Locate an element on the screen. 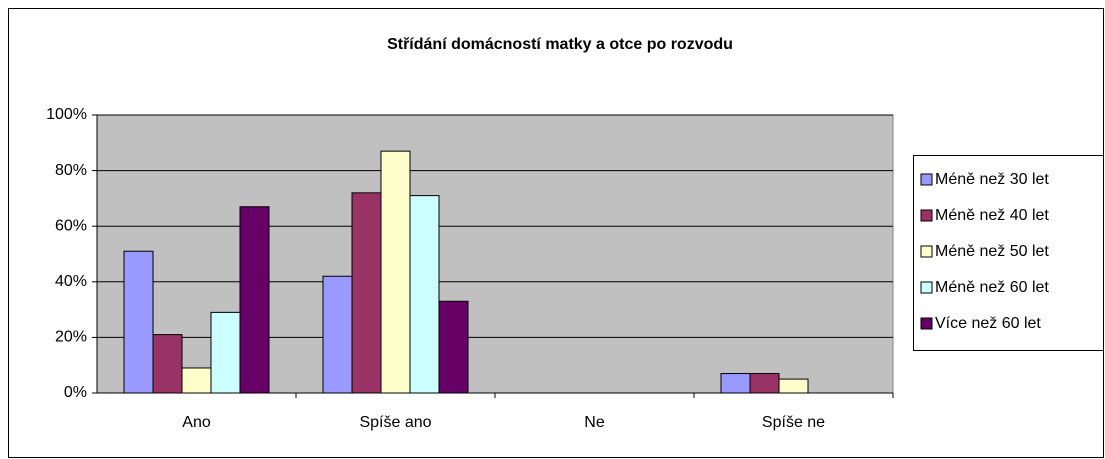  y-tick-label: 100% is located at coordinates (66, 114).